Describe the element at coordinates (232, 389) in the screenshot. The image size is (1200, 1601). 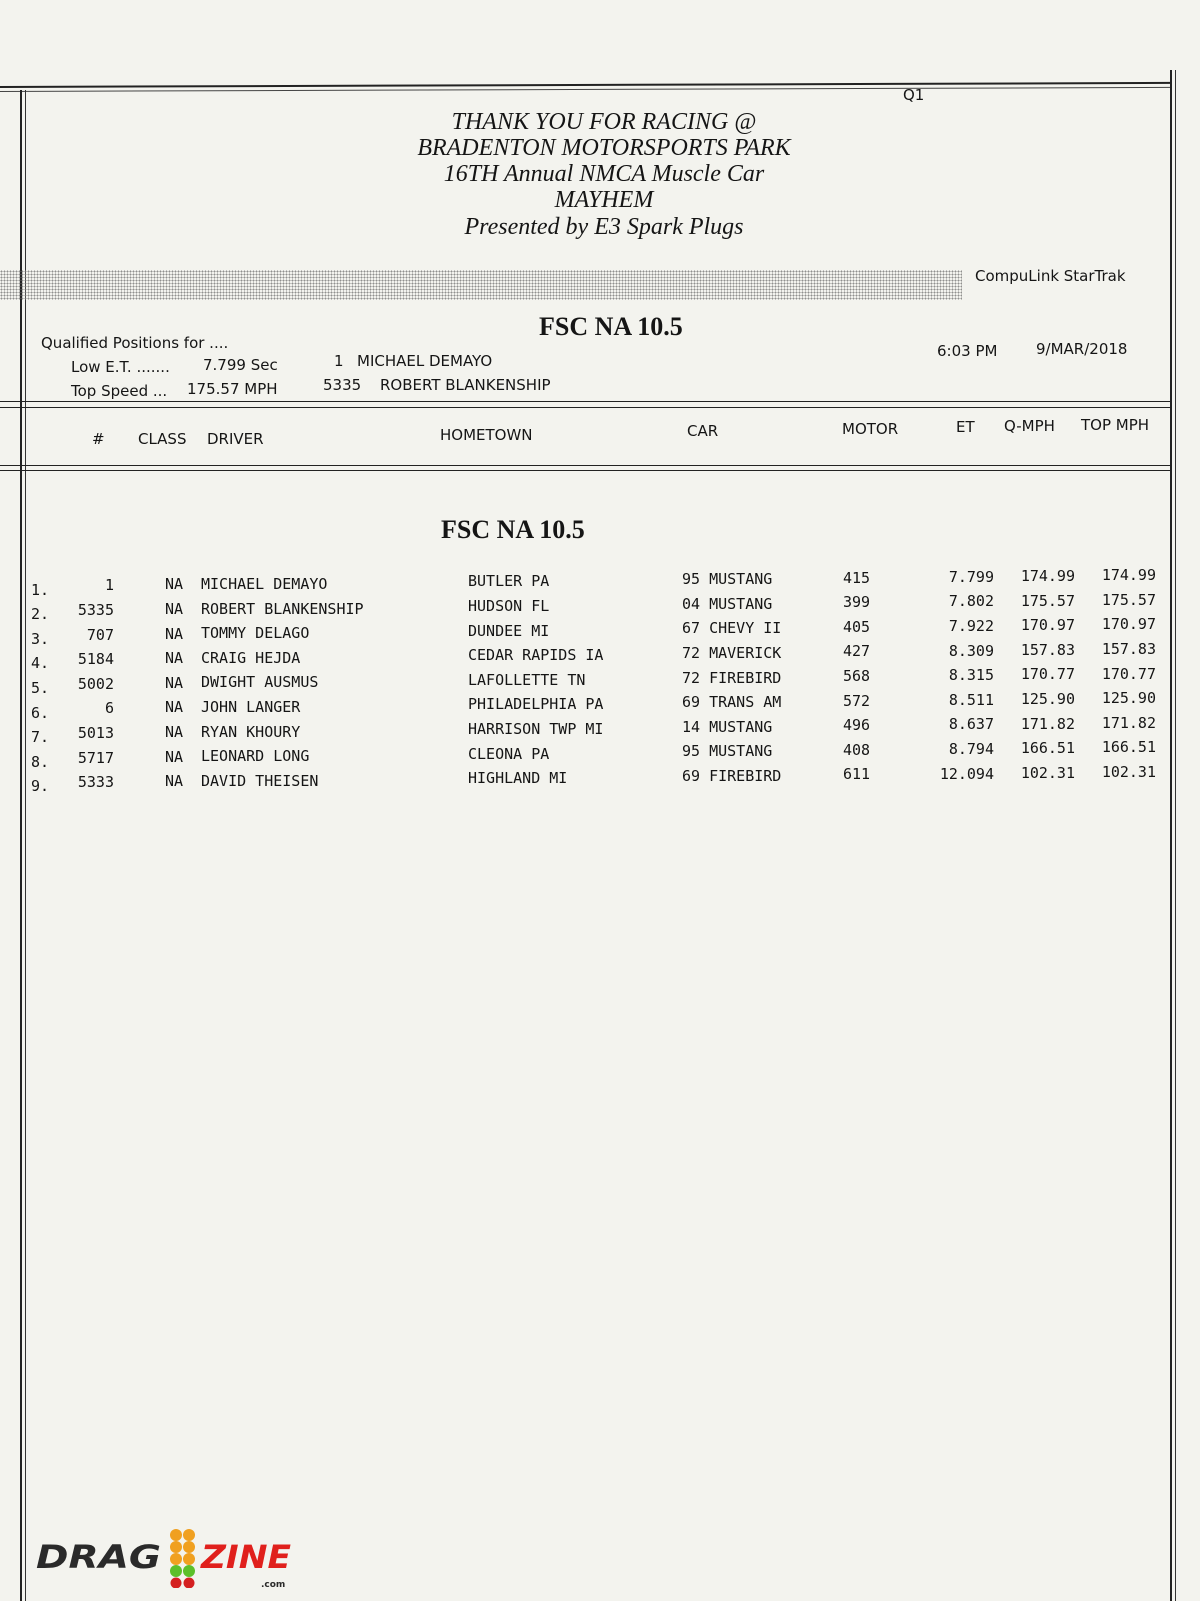
I see `top-speed-value: 175.57 MPH` at that location.